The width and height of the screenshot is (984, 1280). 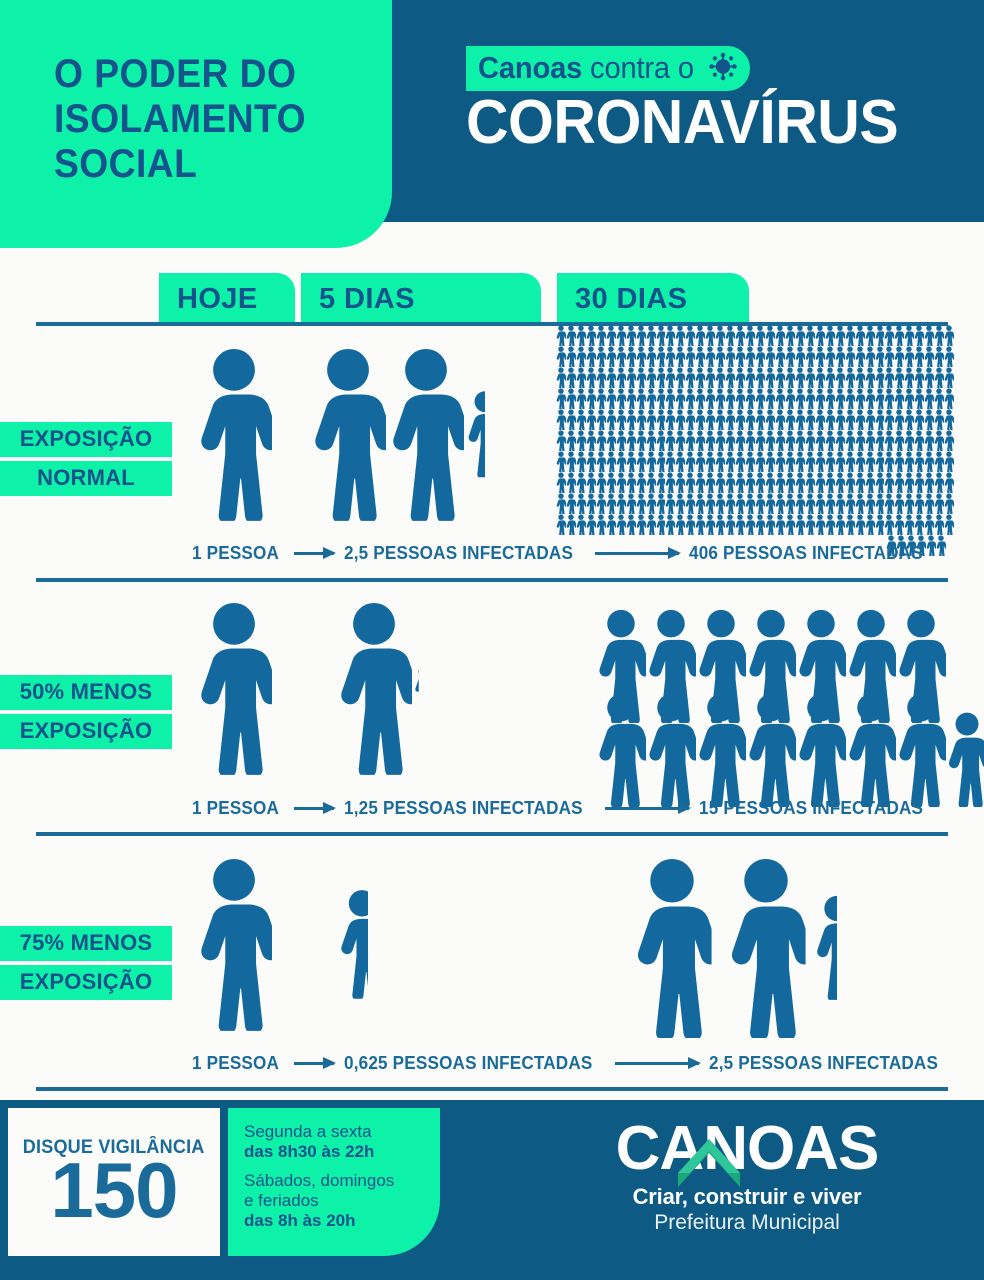 I want to click on brand-main-title: CORONAVÍRUS, so click(x=682, y=122).